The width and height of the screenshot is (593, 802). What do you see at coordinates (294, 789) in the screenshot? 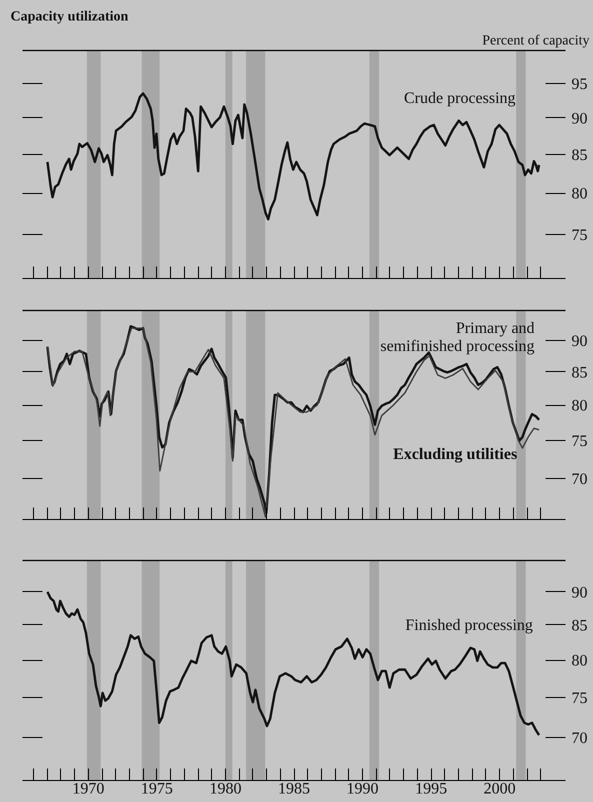
I see `x-tick-label: 1985` at bounding box center [294, 789].